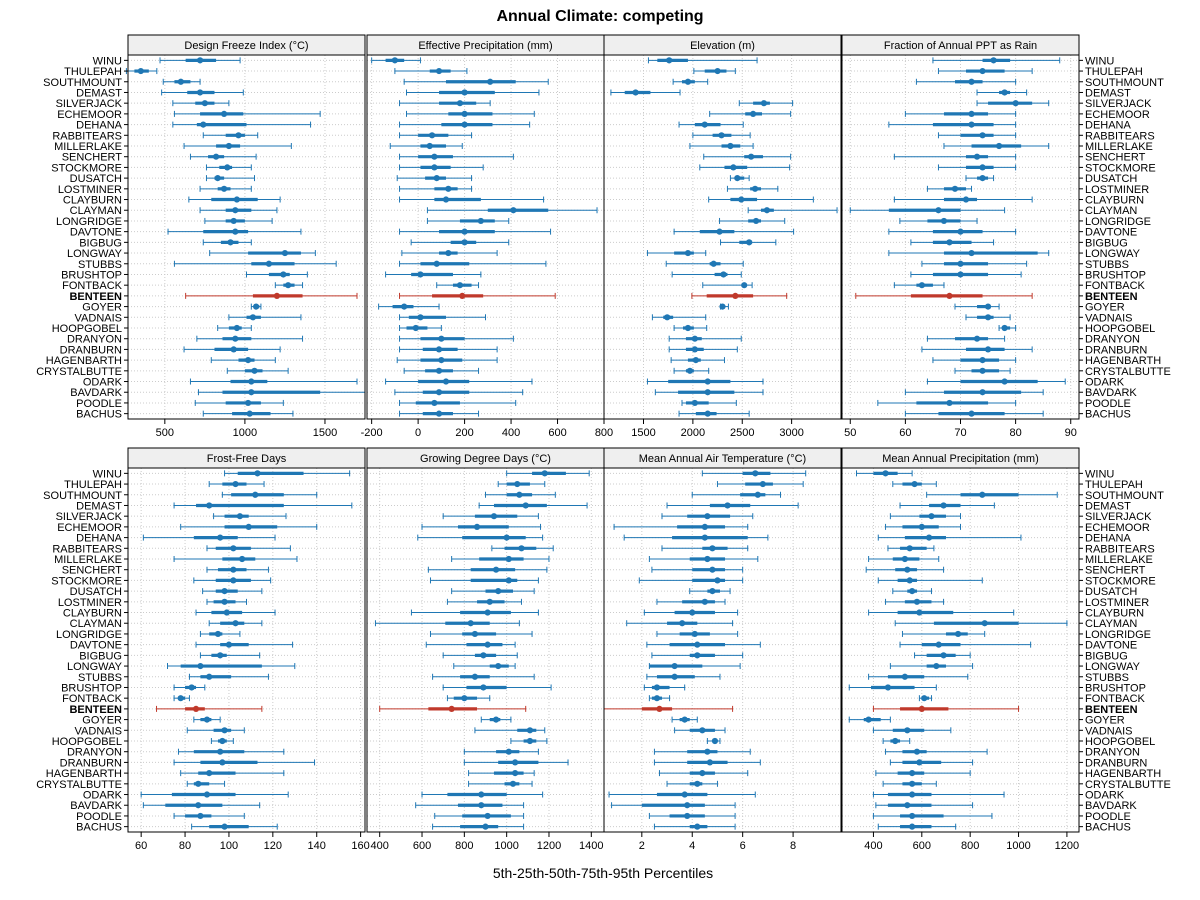 This screenshot has width=1200, height=900. What do you see at coordinates (709, 403) in the screenshot?
I see `site-mark-poodle` at bounding box center [709, 403].